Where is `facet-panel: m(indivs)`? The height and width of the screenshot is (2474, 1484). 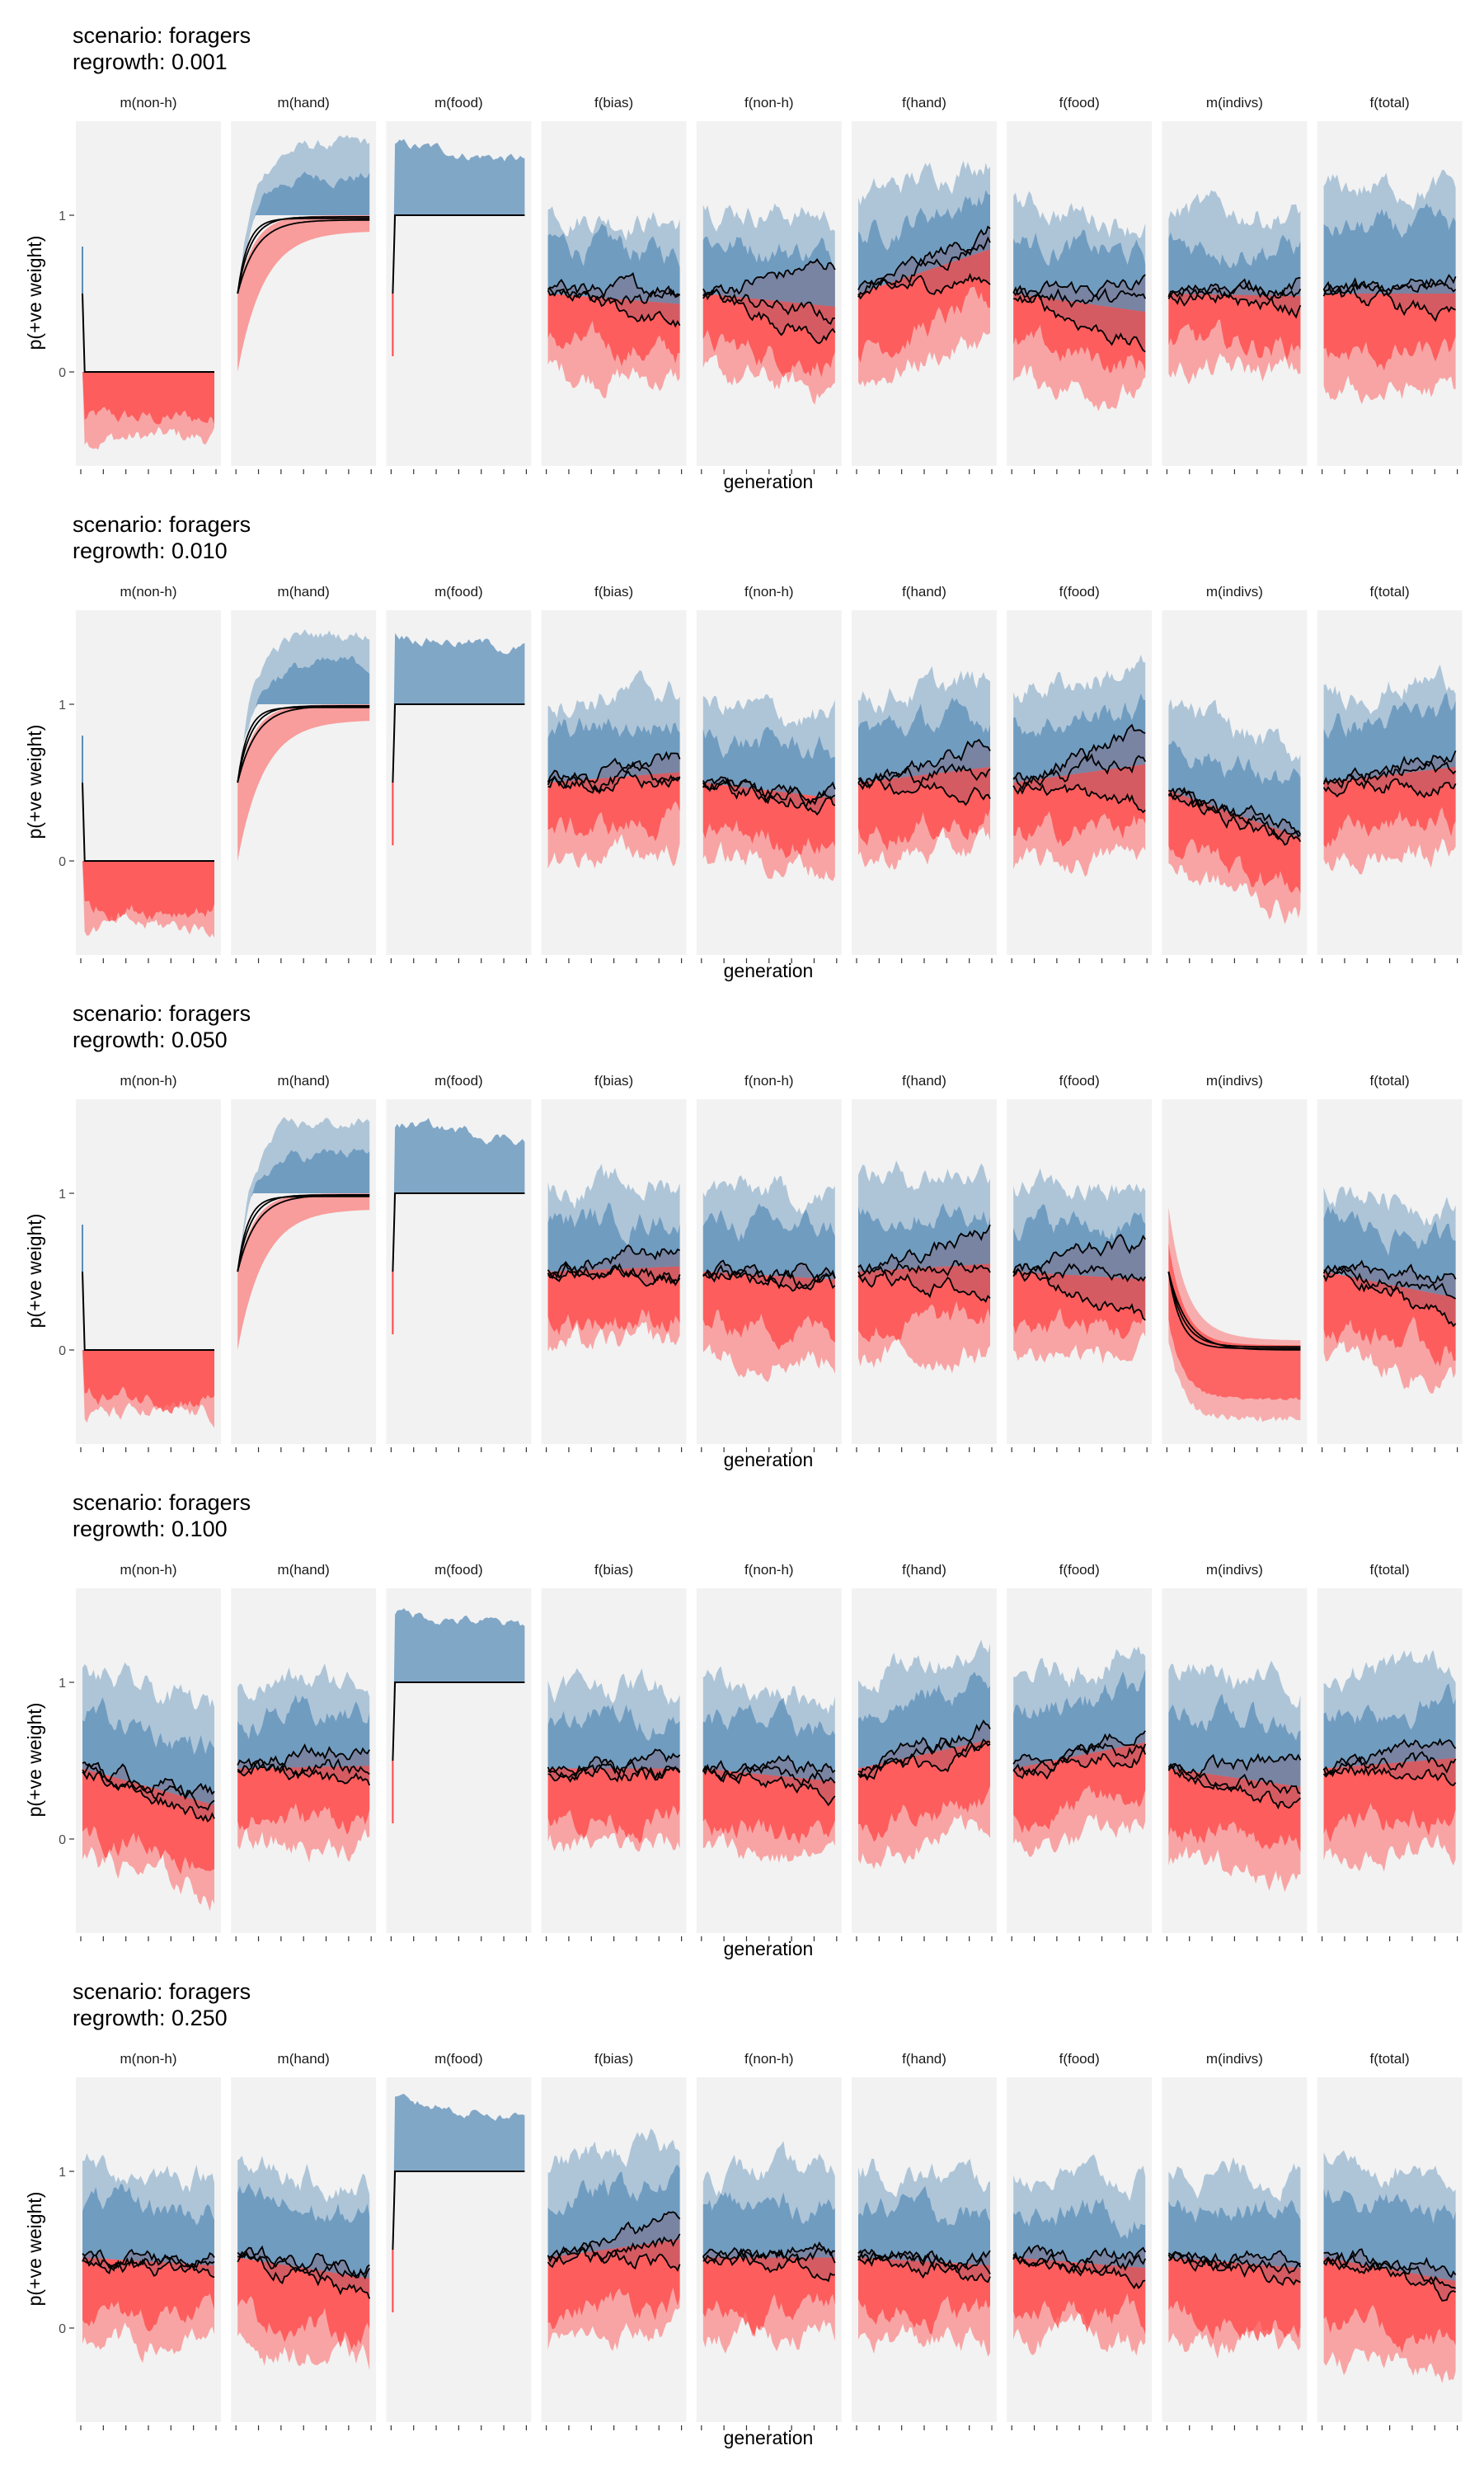 facet-panel: m(indivs) is located at coordinates (1235, 2240).